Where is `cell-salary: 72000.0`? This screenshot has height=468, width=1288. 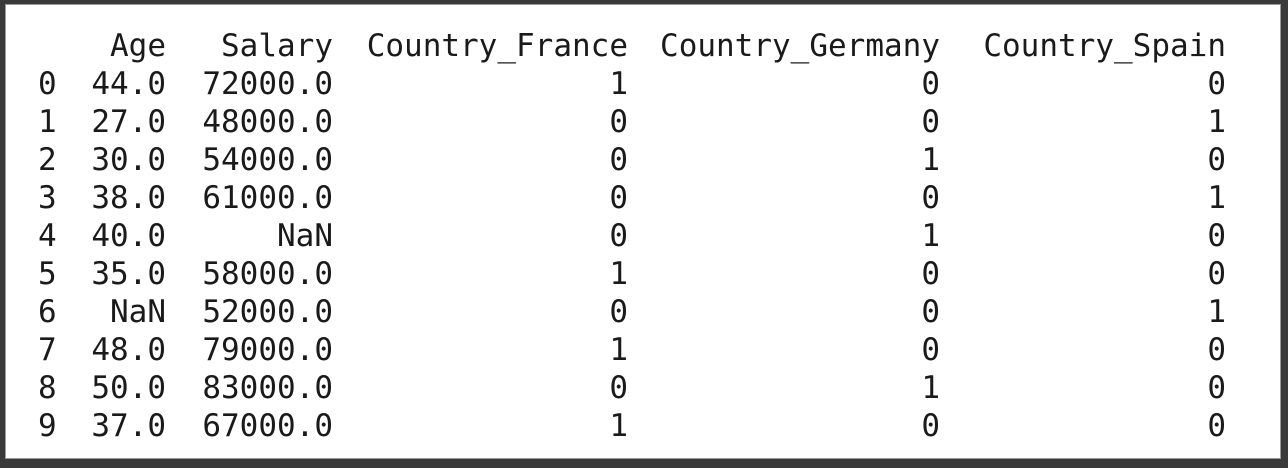
cell-salary: 72000.0 is located at coordinates (267, 84).